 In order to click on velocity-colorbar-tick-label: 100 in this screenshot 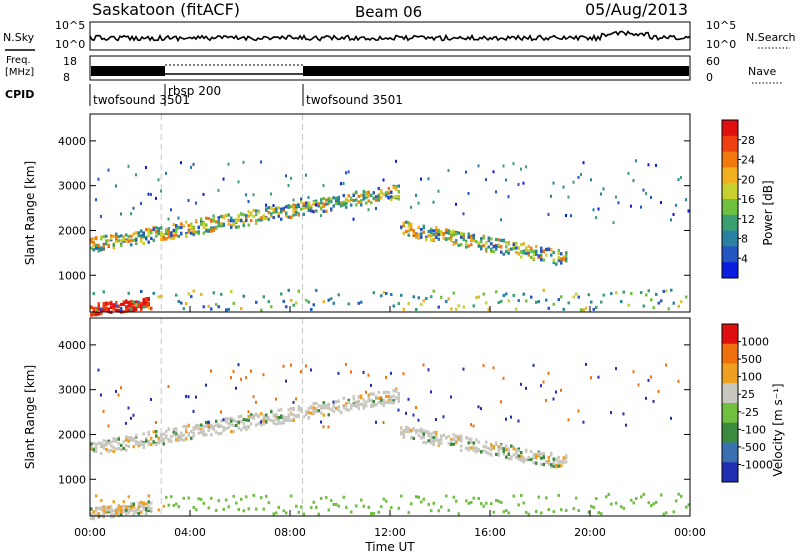, I will do `click(751, 377)`.